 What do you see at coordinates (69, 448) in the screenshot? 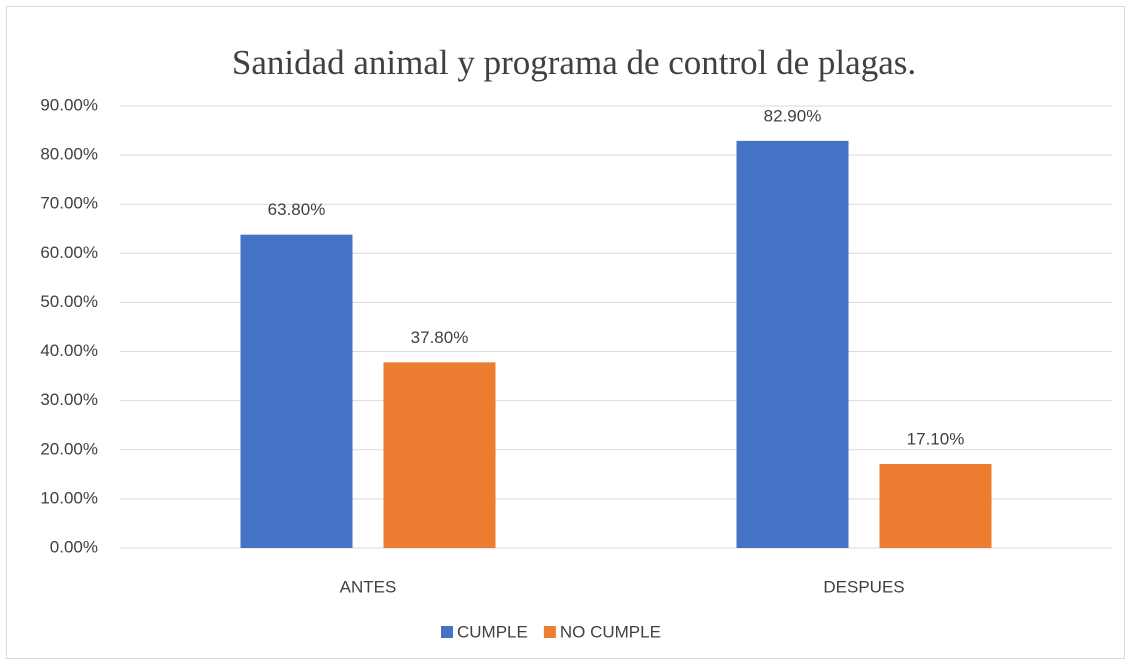
I see `y-tick-label: 20.00%` at bounding box center [69, 448].